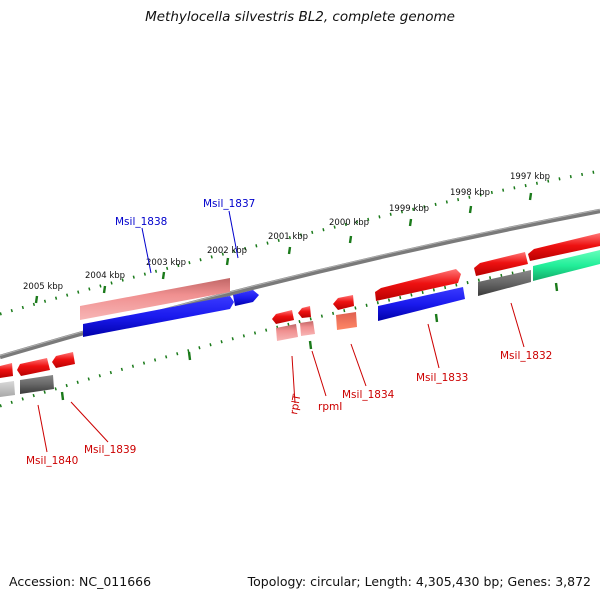 Image resolution: width=600 pixels, height=600 pixels. Describe the element at coordinates (349, 223) in the screenshot. I see `ruler-label: 2000 kbp` at that location.